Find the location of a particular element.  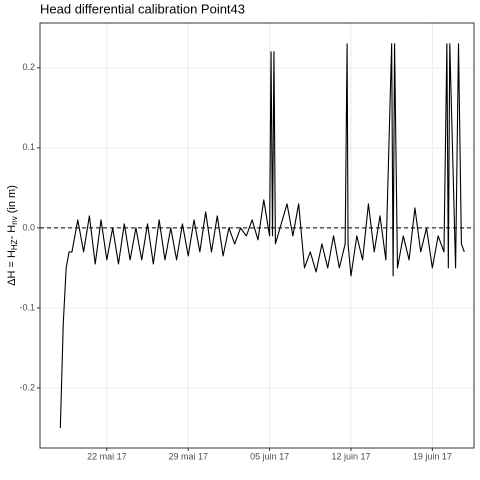

y-axis-label-part: - H is located at coordinates (12, 232).